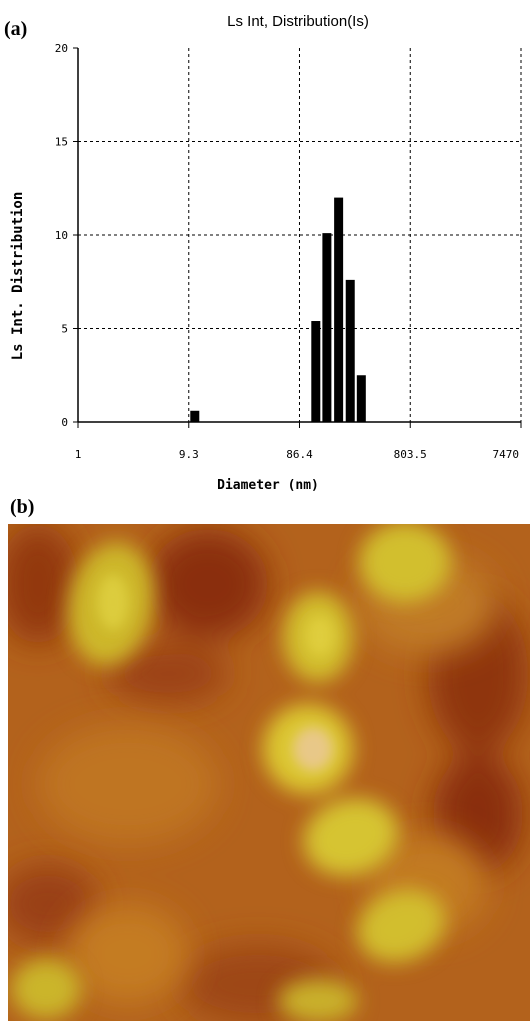  I want to click on chart-title: Ls Int, Distribution(Is), so click(298, 21).